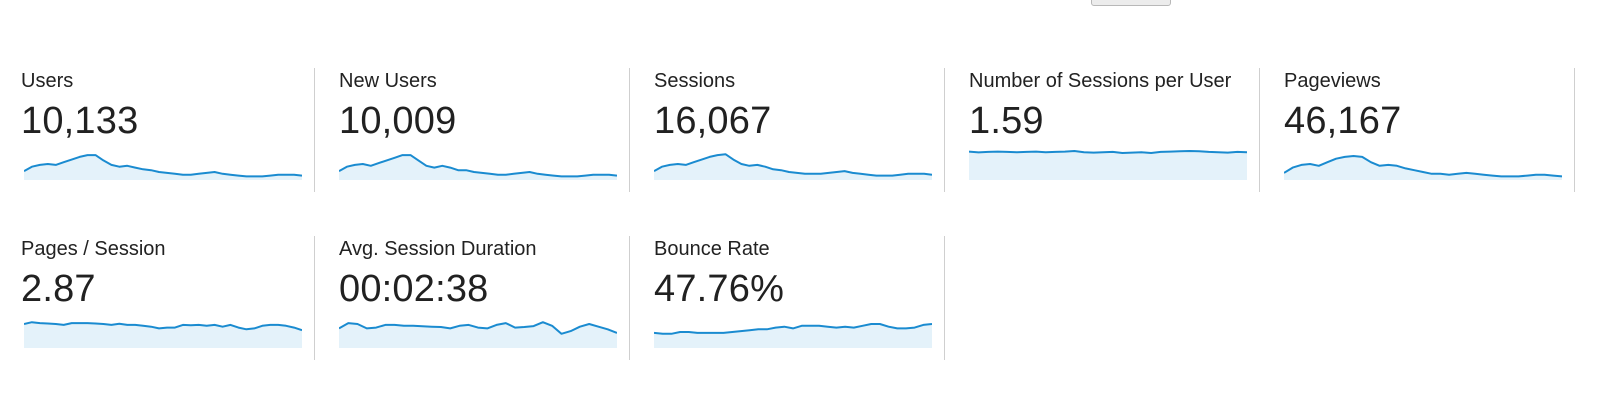  Describe the element at coordinates (695, 81) in the screenshot. I see `metric-label: Sessions` at that location.